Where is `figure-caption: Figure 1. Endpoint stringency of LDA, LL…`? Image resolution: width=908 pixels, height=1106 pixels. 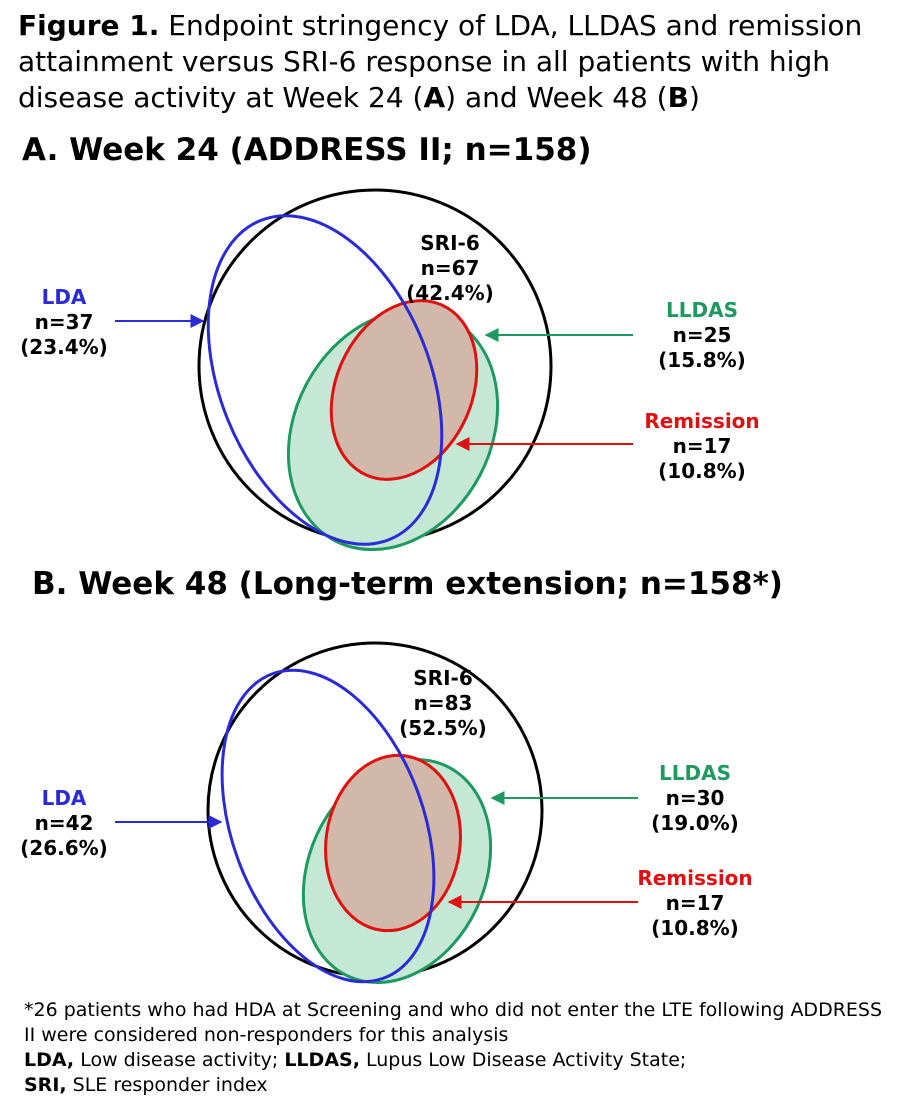 figure-caption: Figure 1. Endpoint stringency of LDA, LL… is located at coordinates (458, 62).